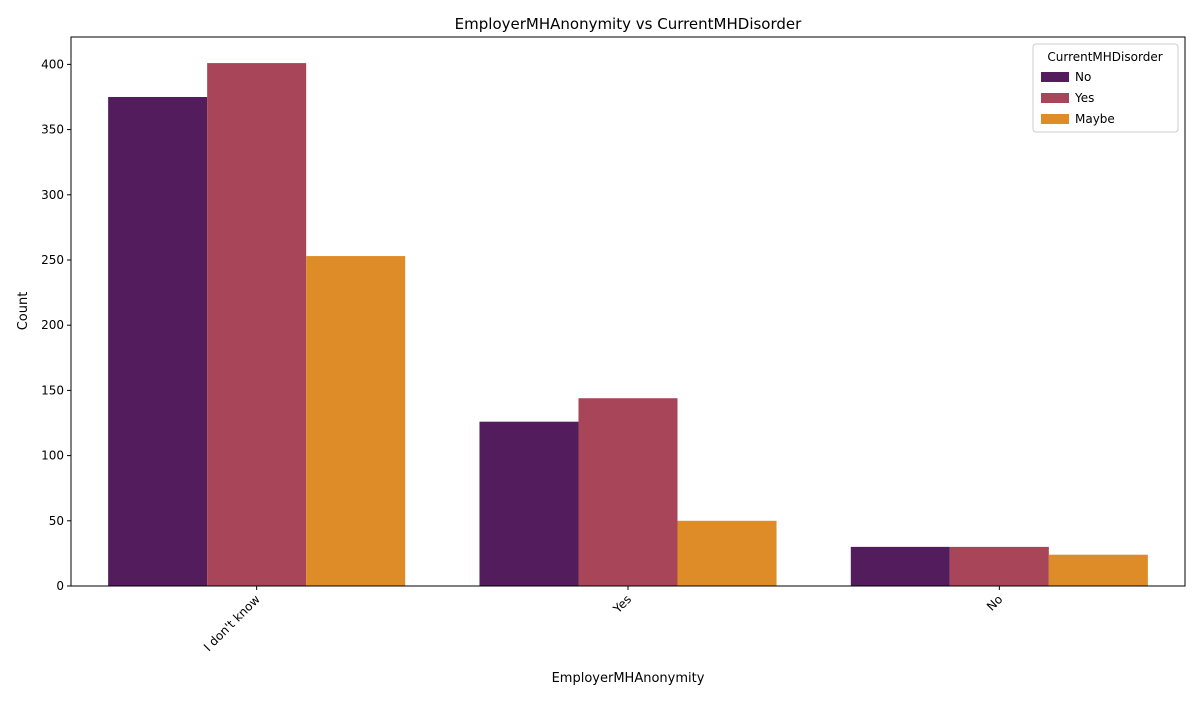 Image resolution: width=1200 pixels, height=704 pixels. I want to click on y-axis: 0 50 100 150 200 250 300 350 400, so click(56, 325).